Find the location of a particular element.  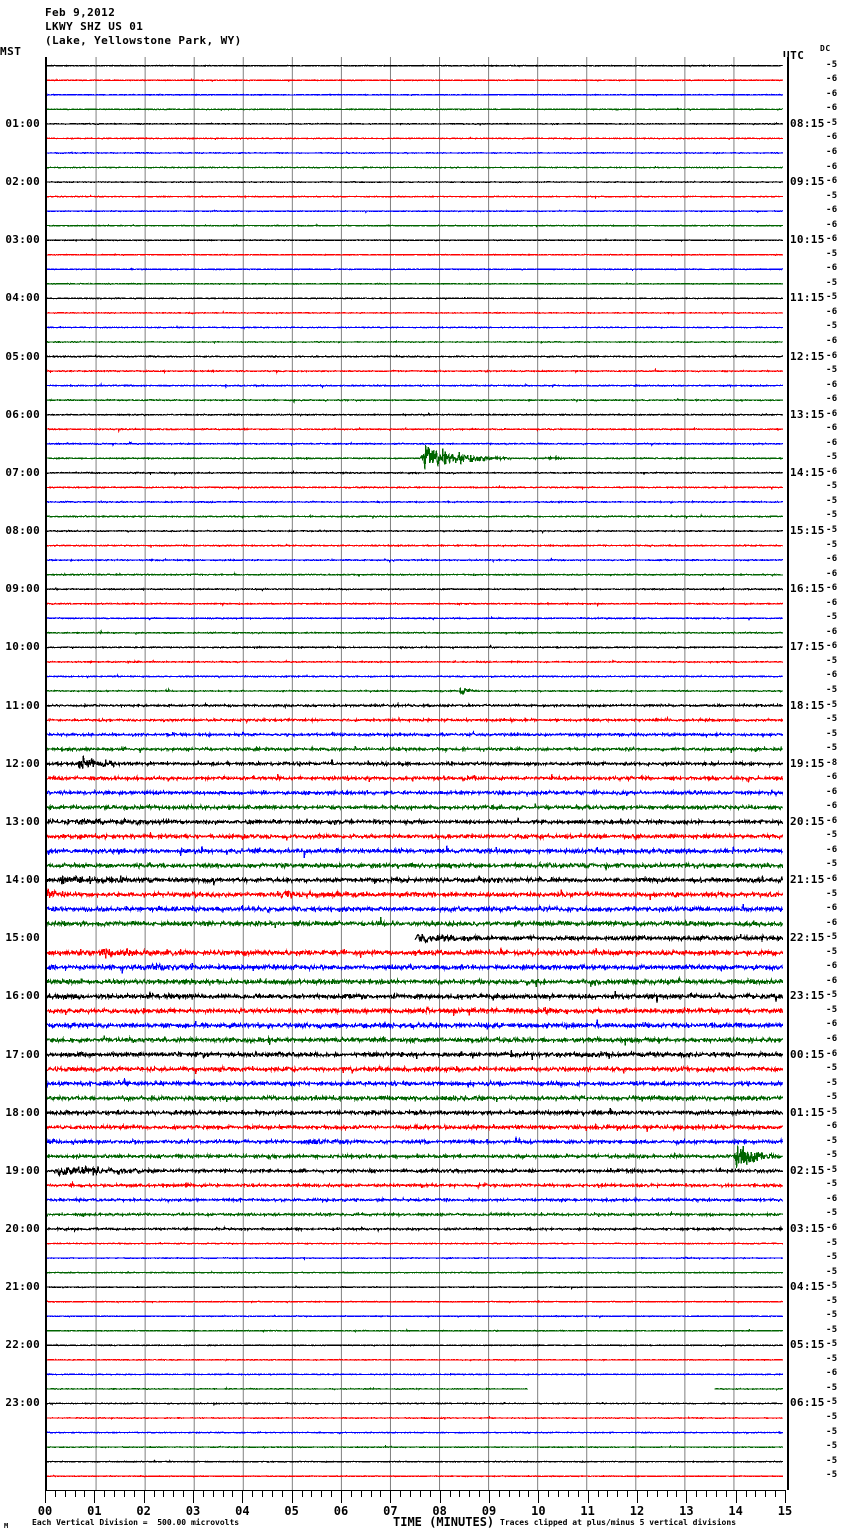

mst-tick-label-1600: 16:00 is located at coordinates (22, 996).